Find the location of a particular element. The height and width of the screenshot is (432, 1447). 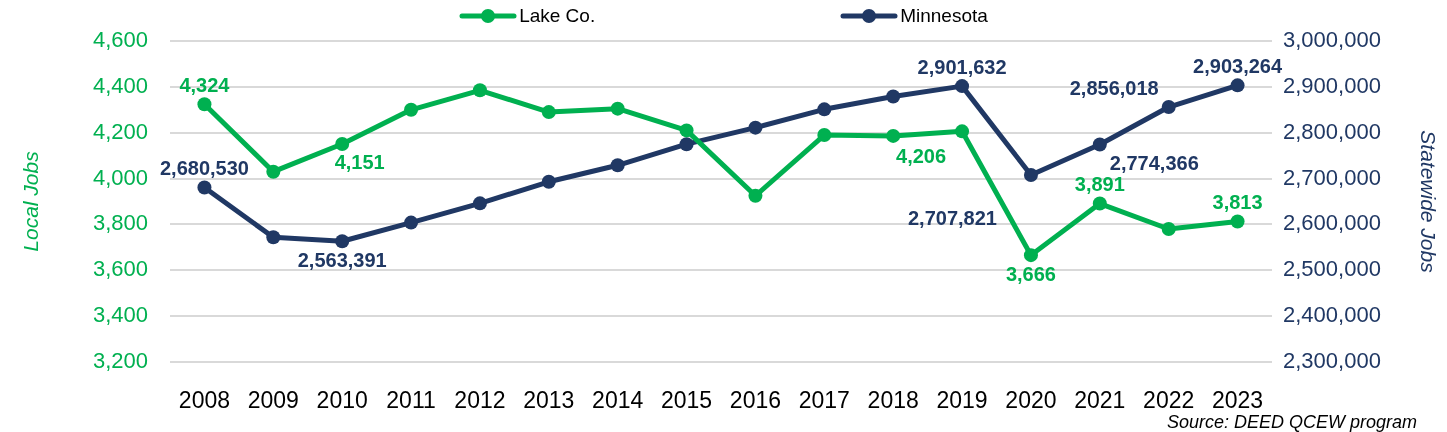

y-tick-label: 3,600 is located at coordinates (120, 269).